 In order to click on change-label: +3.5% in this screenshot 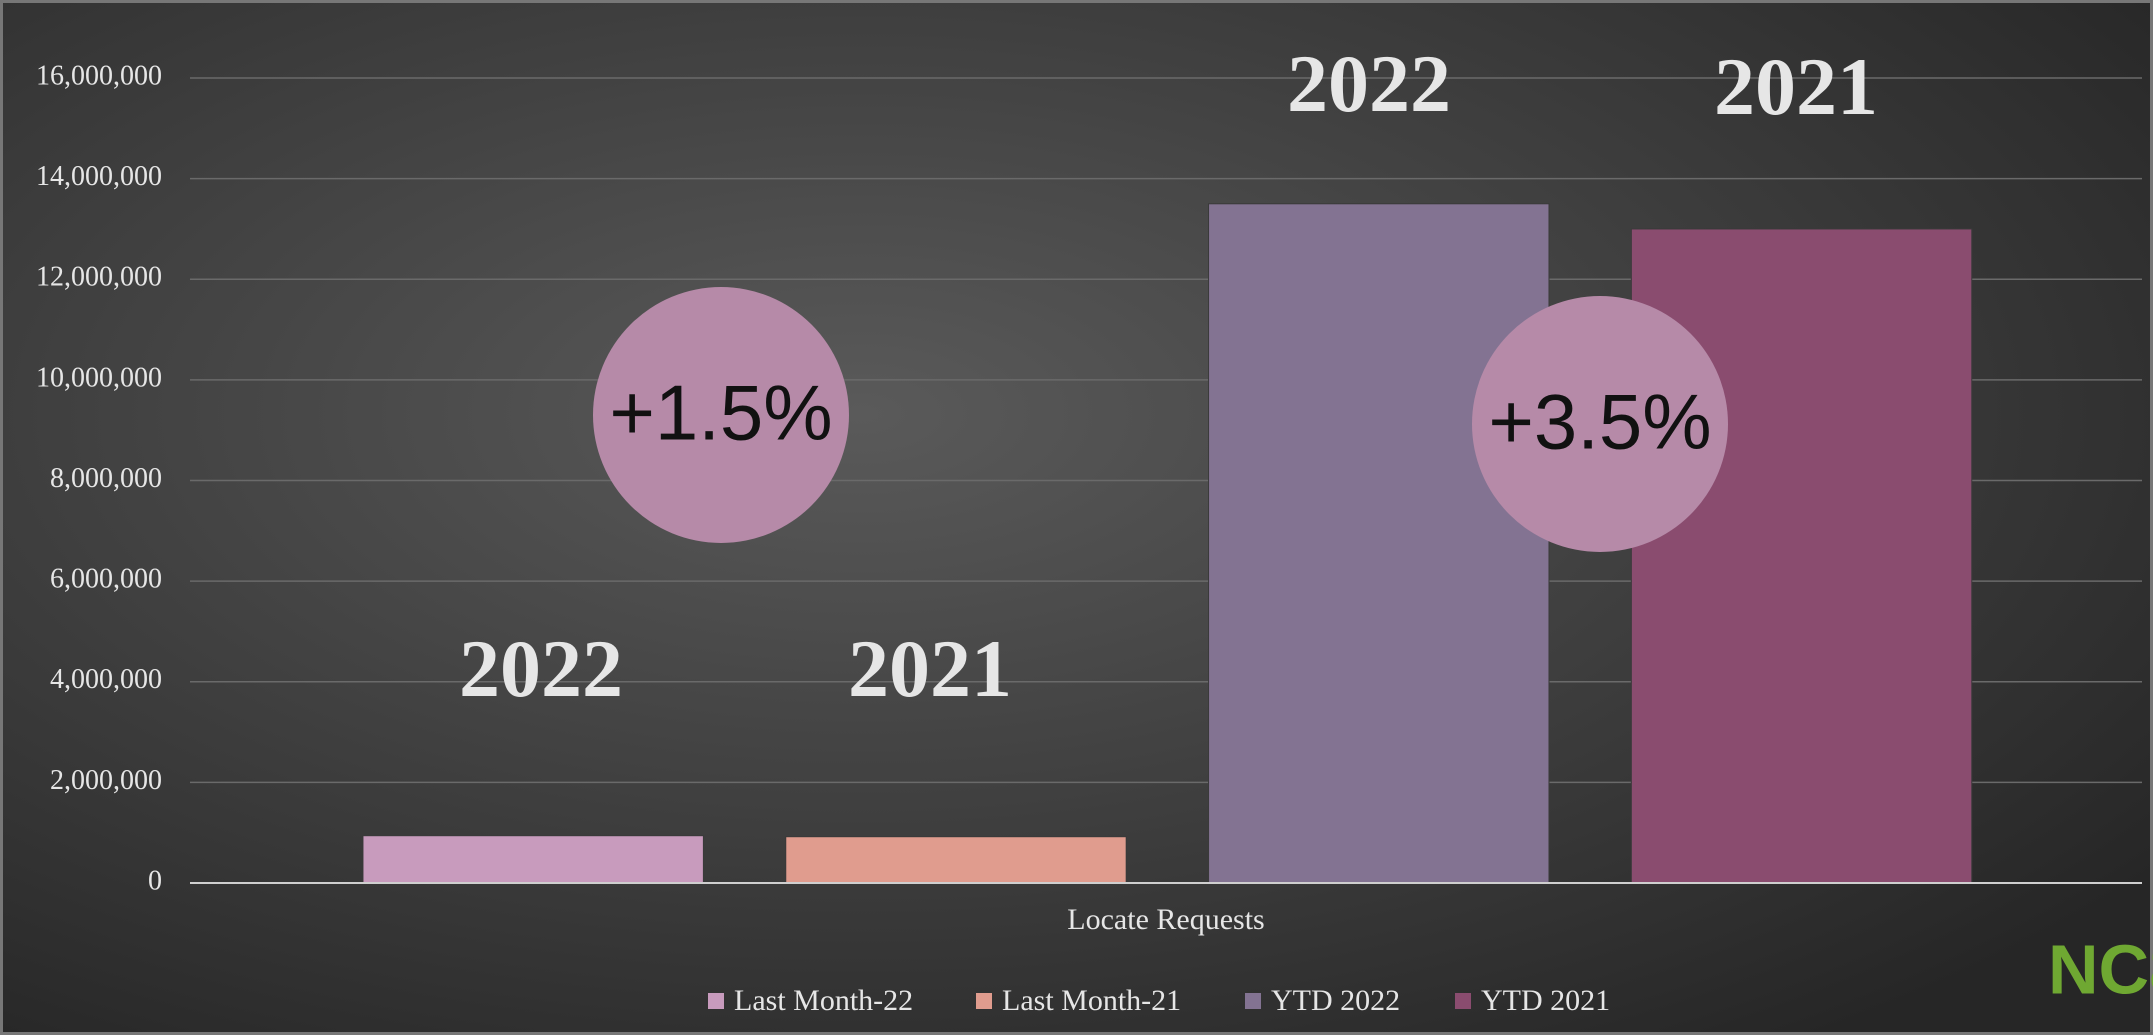, I will do `click(1599, 422)`.